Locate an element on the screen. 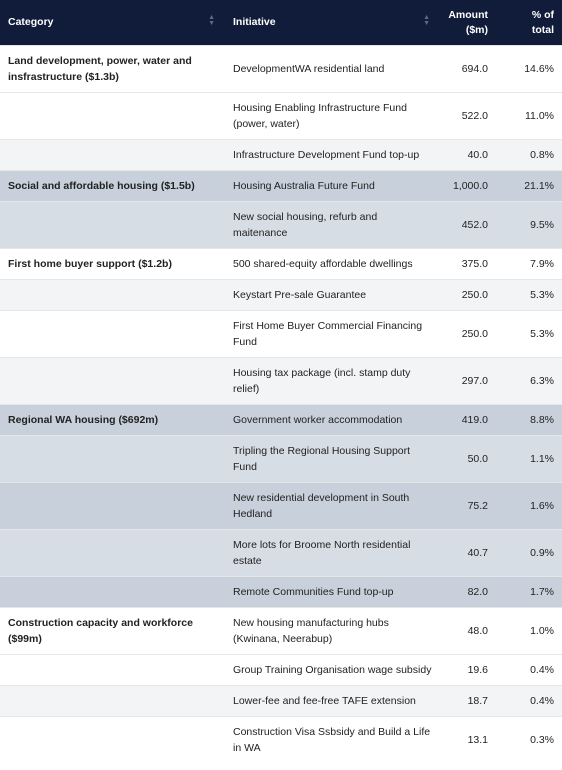 The image size is (562, 770). share-cell: 1.7% is located at coordinates (529, 592).